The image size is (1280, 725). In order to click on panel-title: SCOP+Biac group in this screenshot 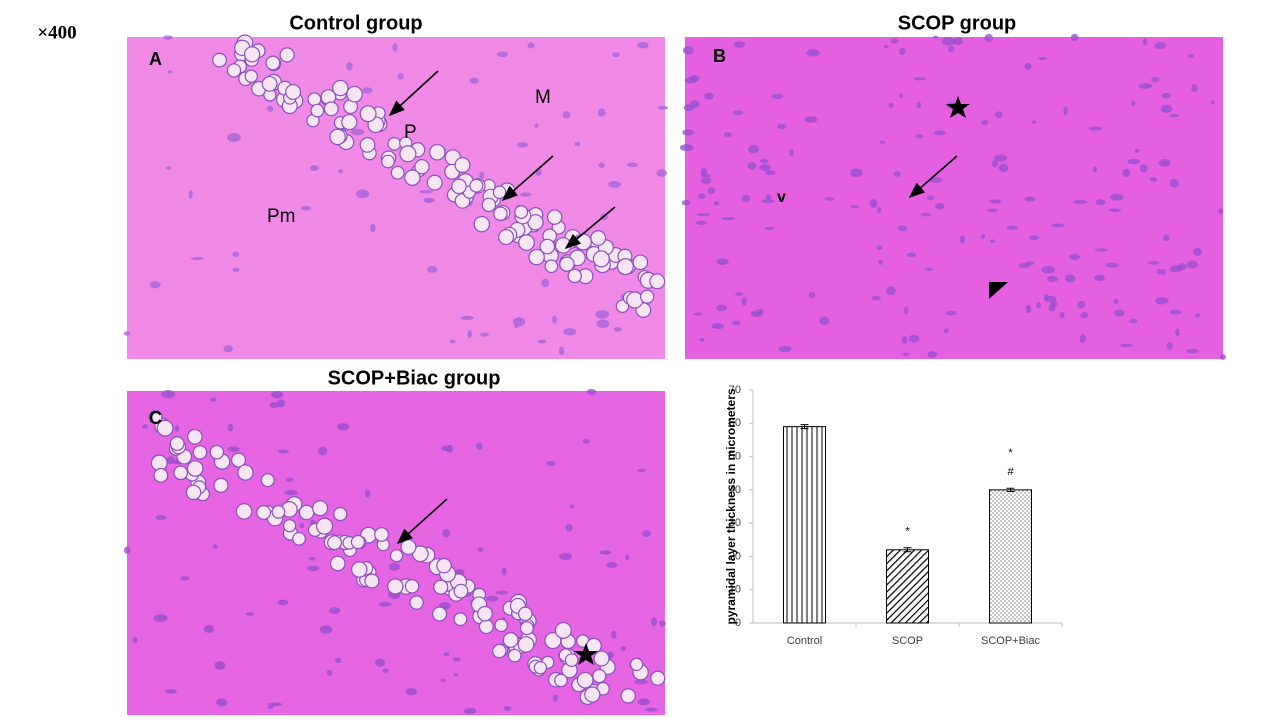, I will do `click(414, 378)`.